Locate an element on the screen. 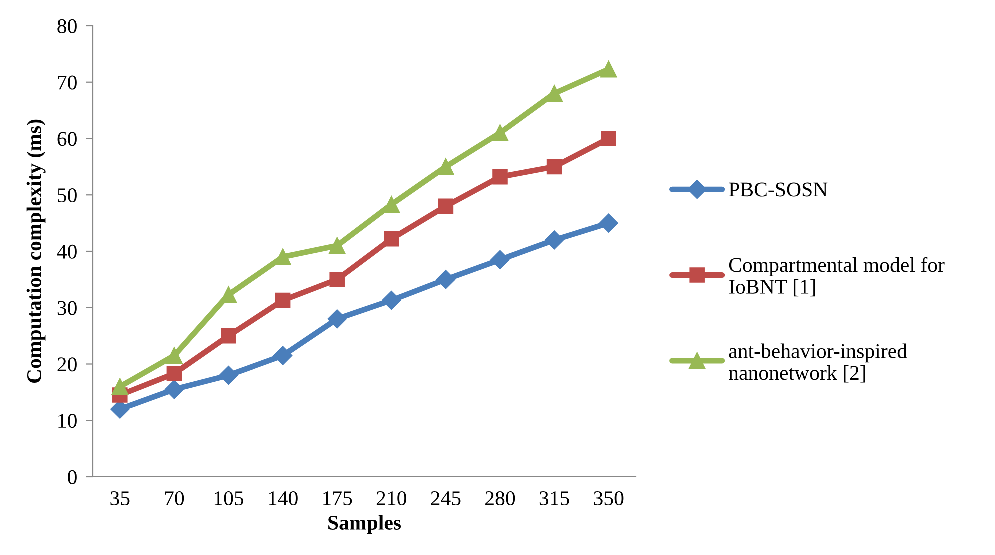  y-tick-label: 50 is located at coordinates (67, 195).